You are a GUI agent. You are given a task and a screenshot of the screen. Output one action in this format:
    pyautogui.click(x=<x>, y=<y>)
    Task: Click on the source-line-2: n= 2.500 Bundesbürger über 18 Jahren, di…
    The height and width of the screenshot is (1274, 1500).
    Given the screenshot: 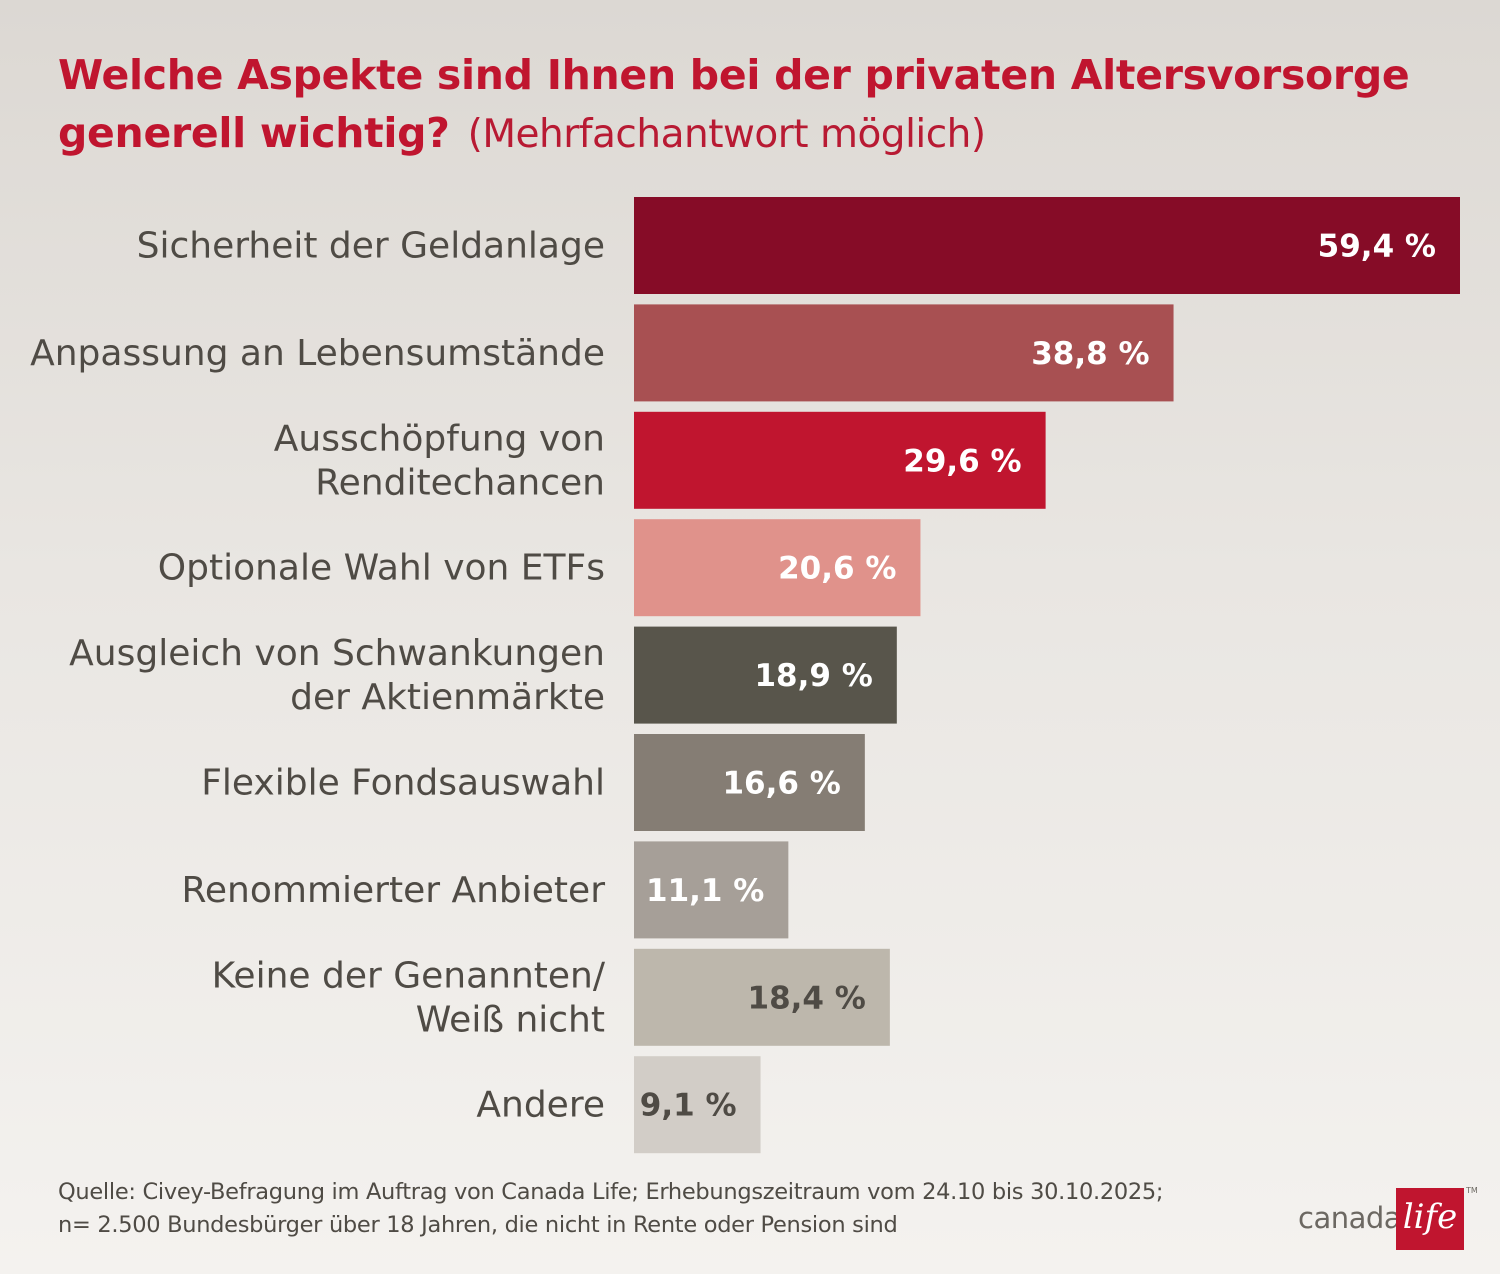 What is the action you would take?
    pyautogui.click(x=478, y=1225)
    